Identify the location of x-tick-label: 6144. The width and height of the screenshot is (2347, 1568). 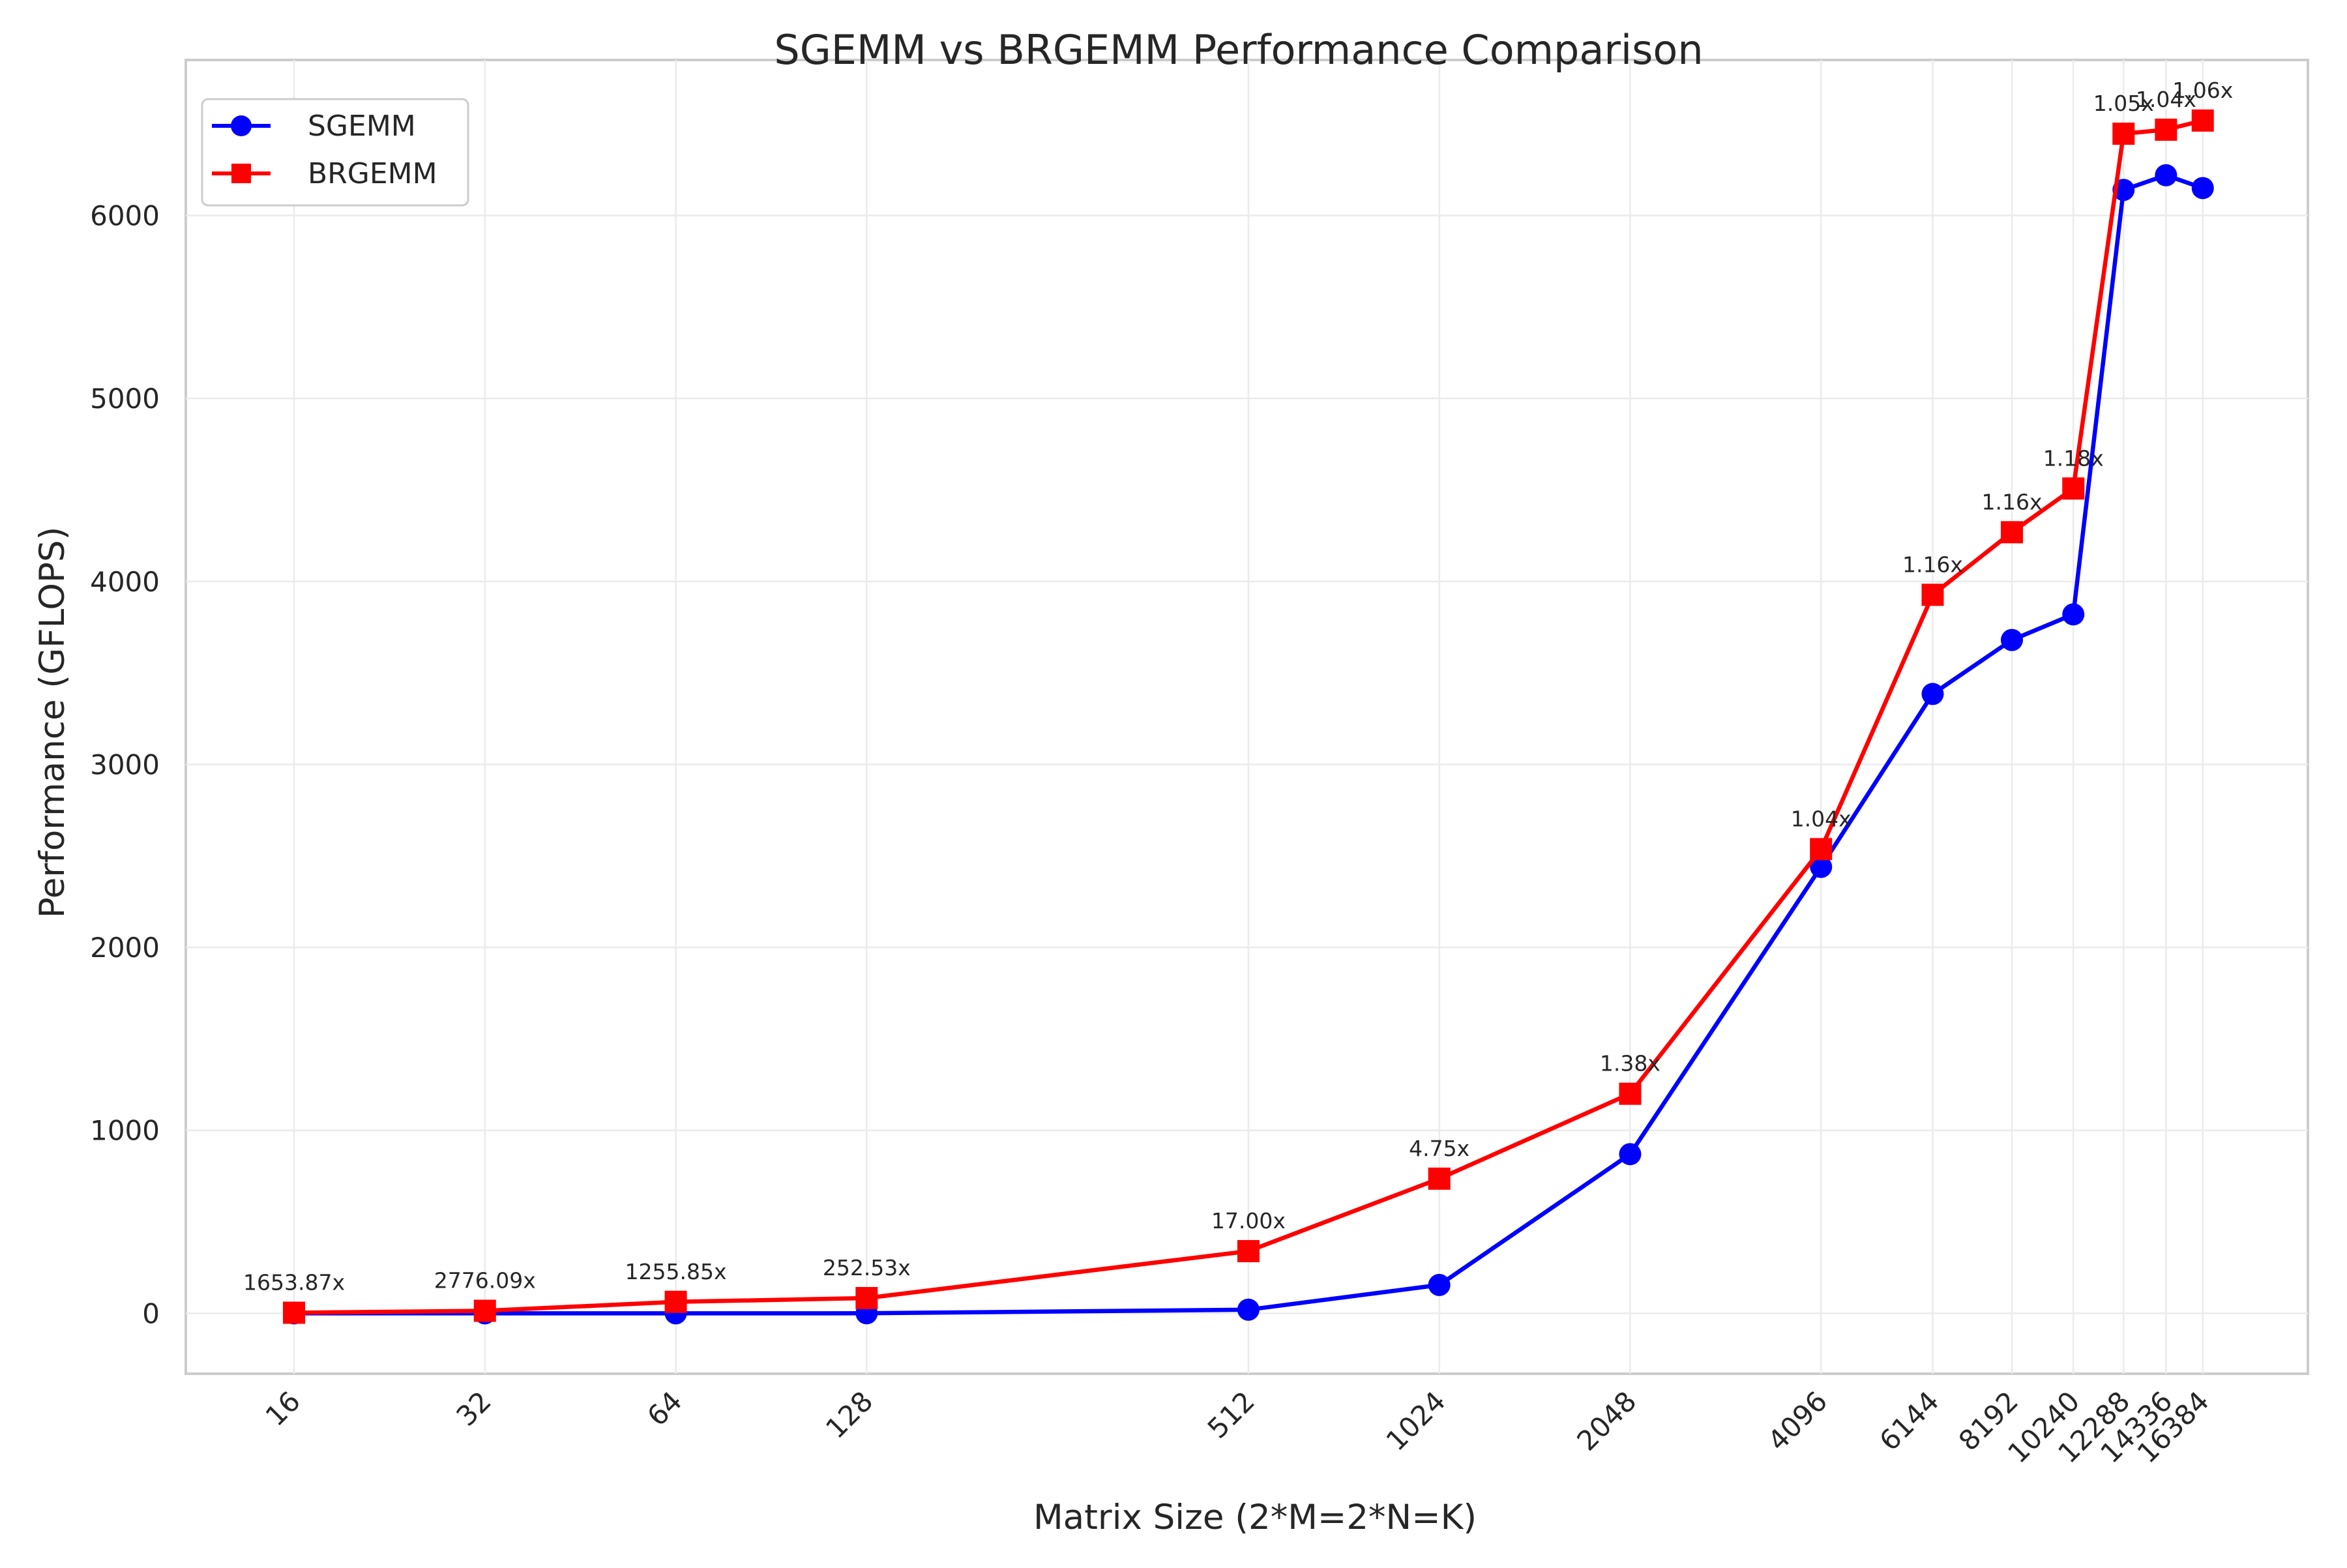
(1909, 1421).